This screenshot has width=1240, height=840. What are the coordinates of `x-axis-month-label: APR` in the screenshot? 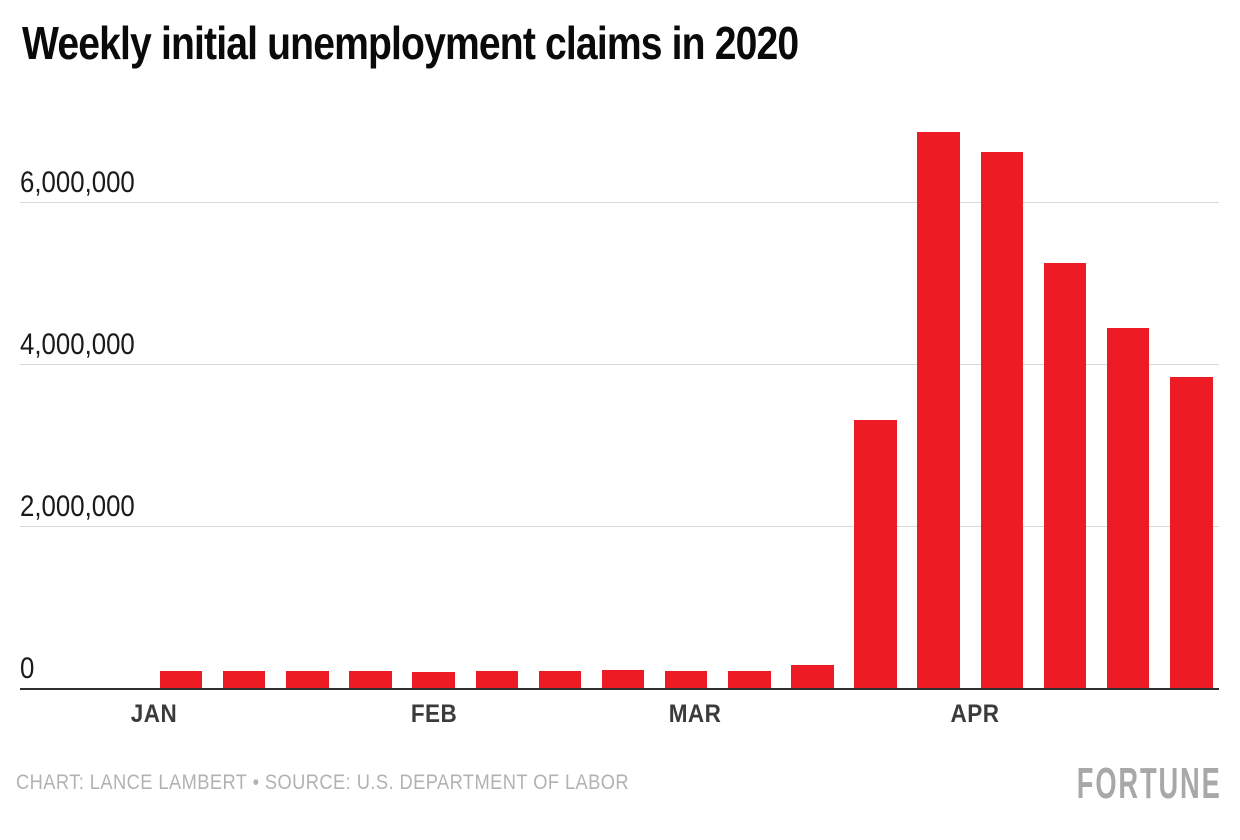 It's located at (975, 714).